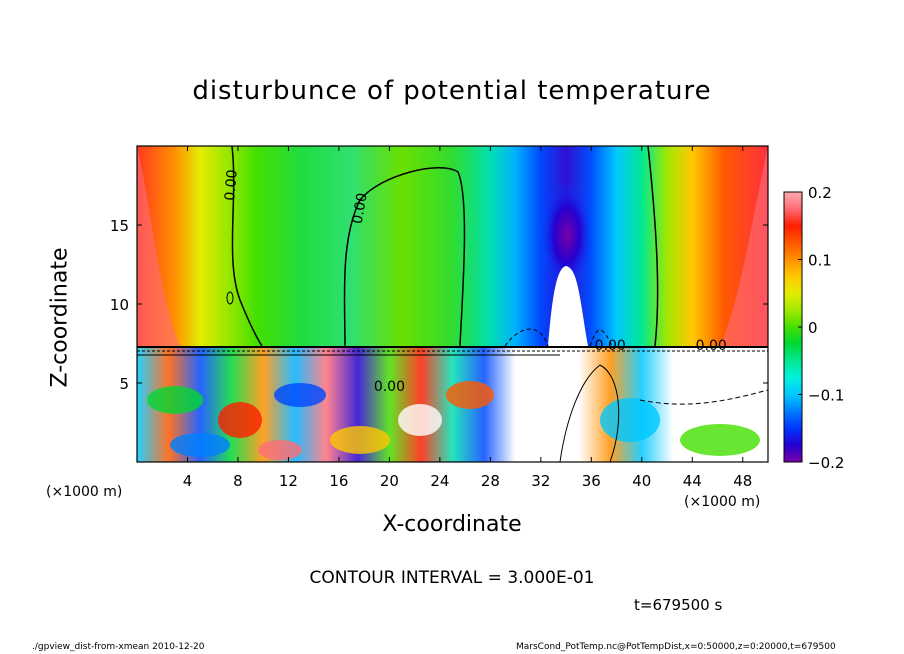 This screenshot has height=654, width=904. Describe the element at coordinates (452, 91) in the screenshot. I see `chart-title: disturbunce of potential temperature` at that location.